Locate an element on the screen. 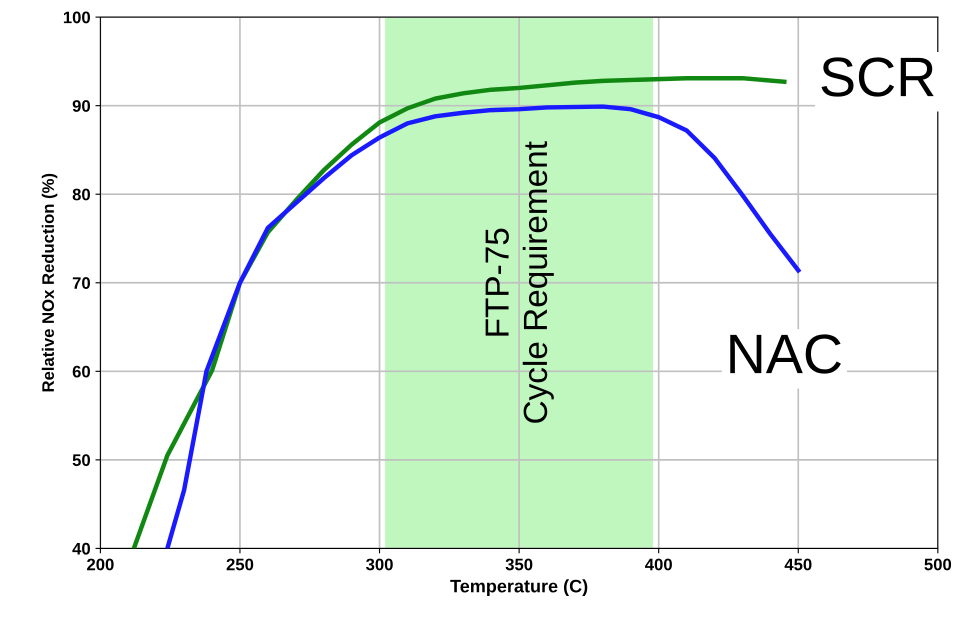  x-tick-label: 500 is located at coordinates (938, 564).